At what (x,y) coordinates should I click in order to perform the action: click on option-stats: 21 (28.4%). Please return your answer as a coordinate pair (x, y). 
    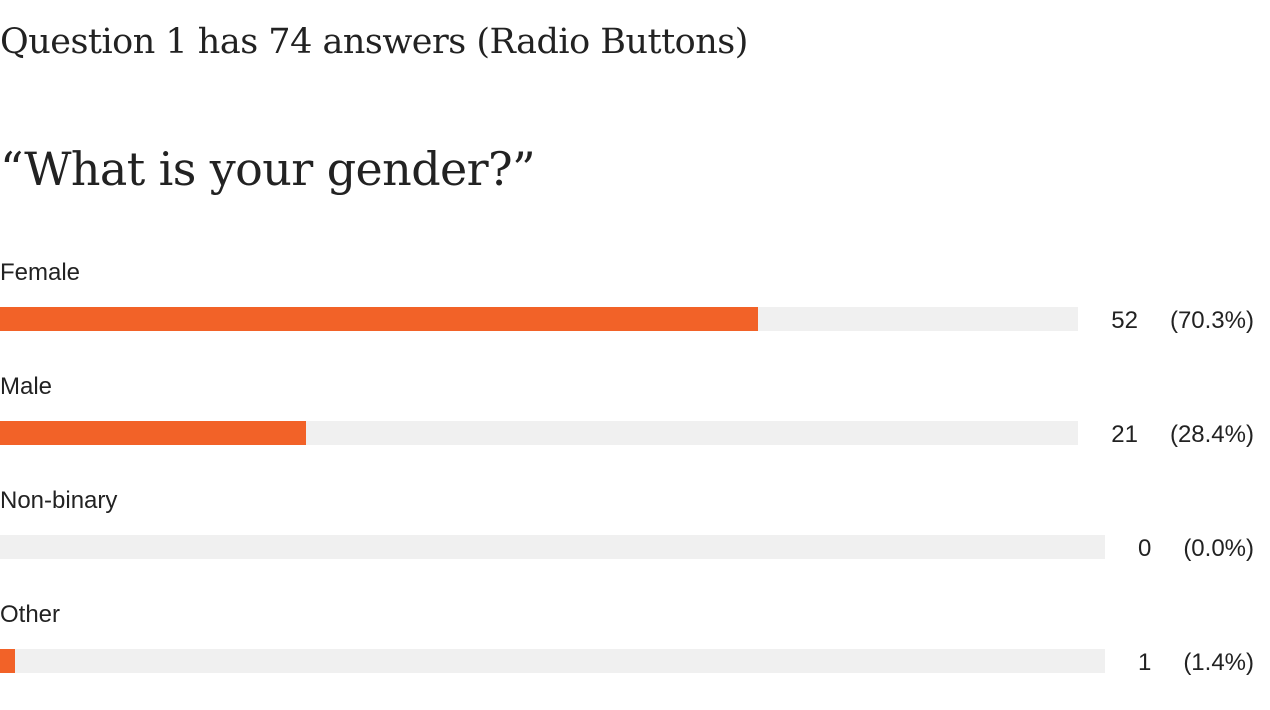
    Looking at the image, I should click on (1182, 435).